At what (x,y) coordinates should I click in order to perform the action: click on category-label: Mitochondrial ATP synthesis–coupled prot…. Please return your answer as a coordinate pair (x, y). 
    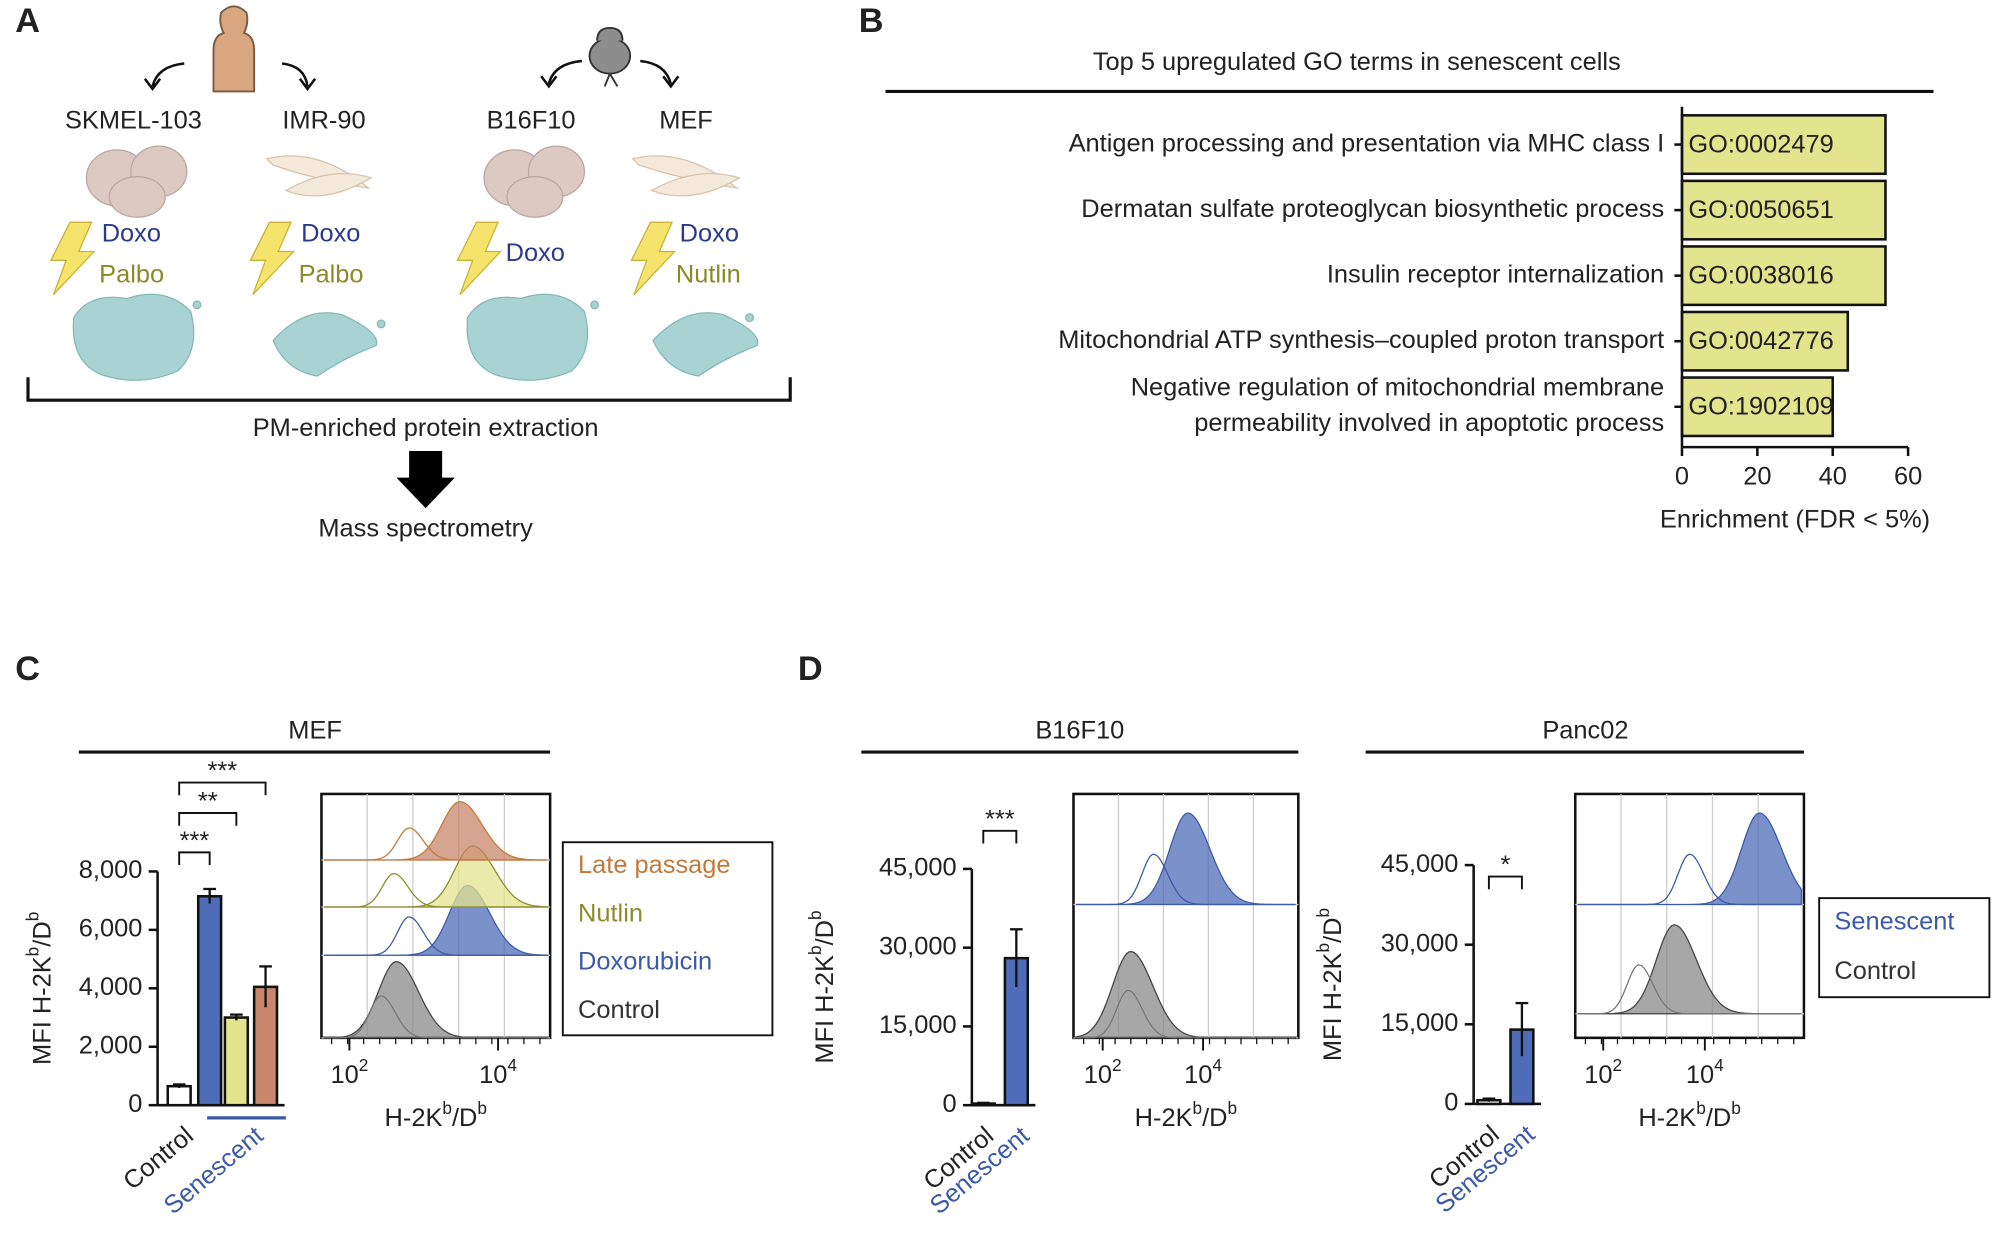
    Looking at the image, I should click on (1361, 340).